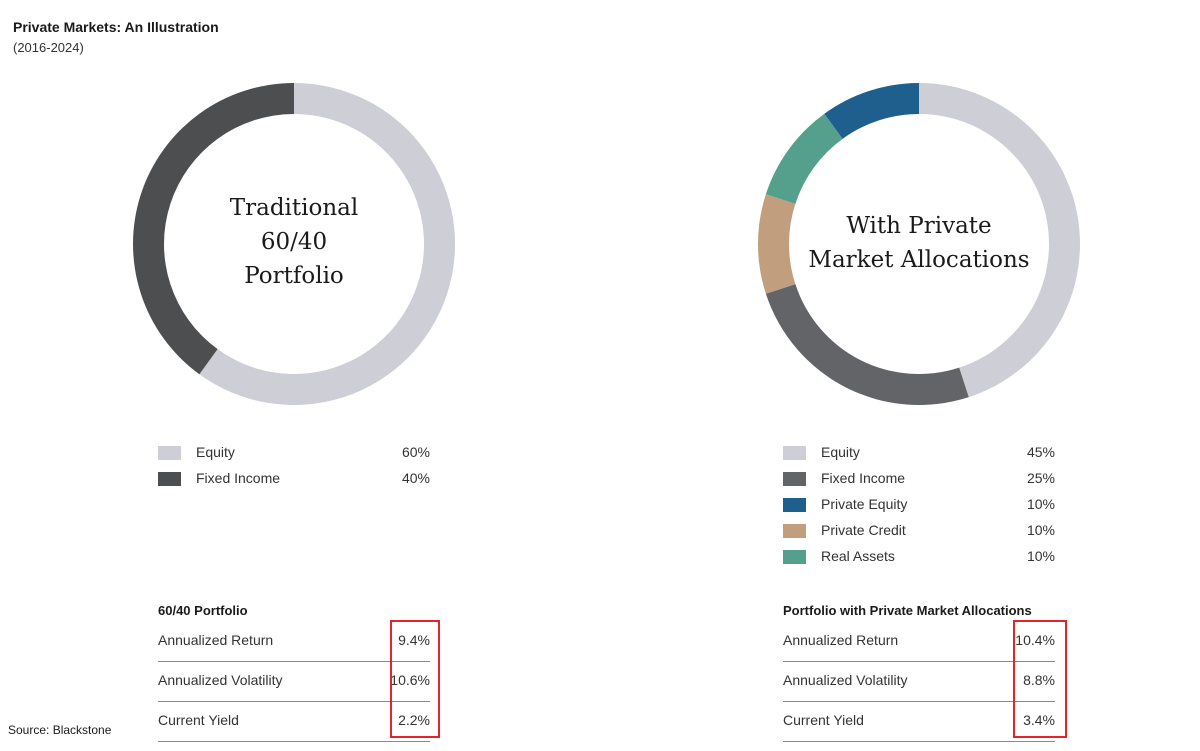 The height and width of the screenshot is (751, 1200). Describe the element at coordinates (415, 452) in the screenshot. I see `legend-value: 60%` at that location.